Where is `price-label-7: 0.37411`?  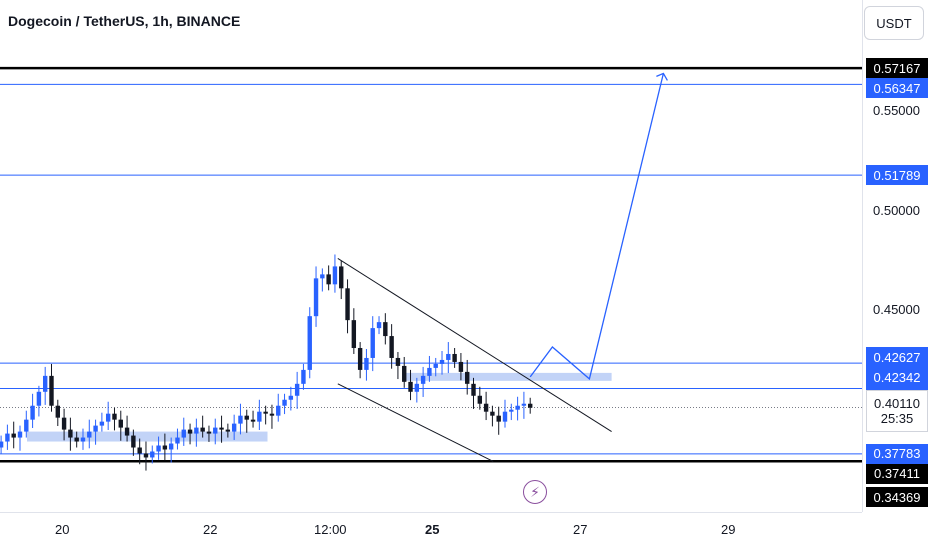 price-label-7: 0.37411 is located at coordinates (897, 473).